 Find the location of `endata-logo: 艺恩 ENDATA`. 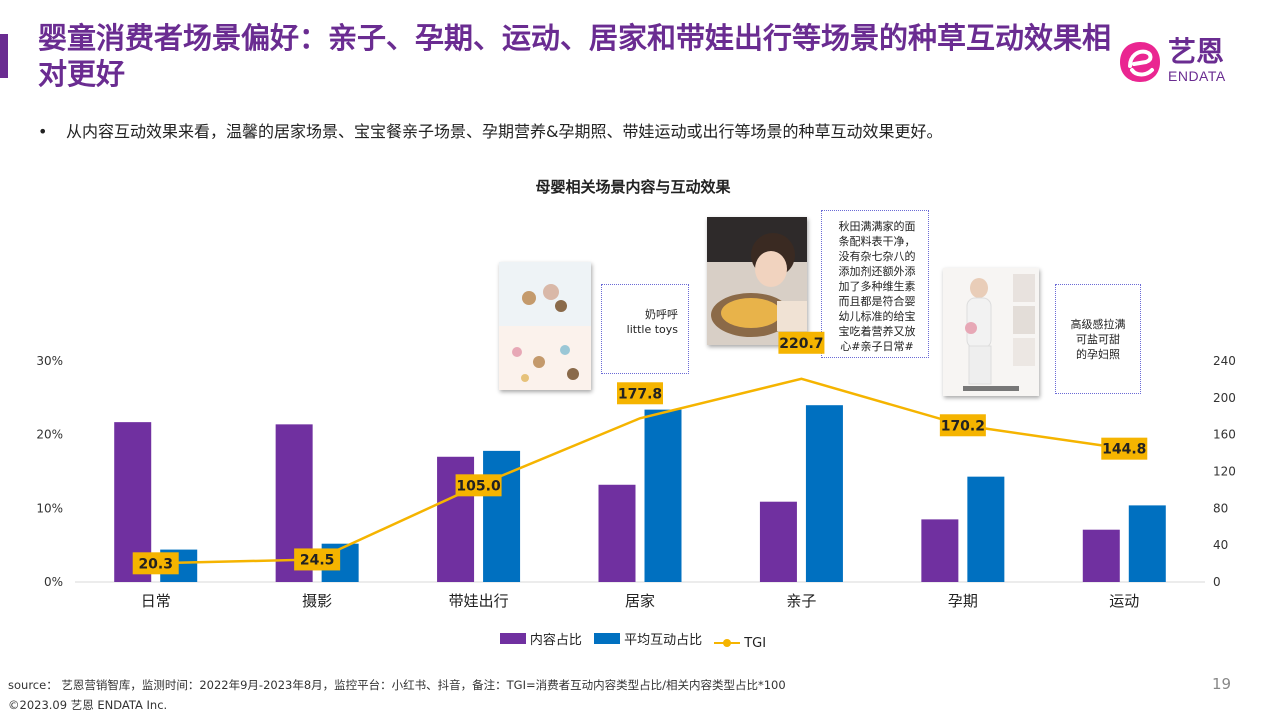

endata-logo: 艺恩 ENDATA is located at coordinates (1181, 61).